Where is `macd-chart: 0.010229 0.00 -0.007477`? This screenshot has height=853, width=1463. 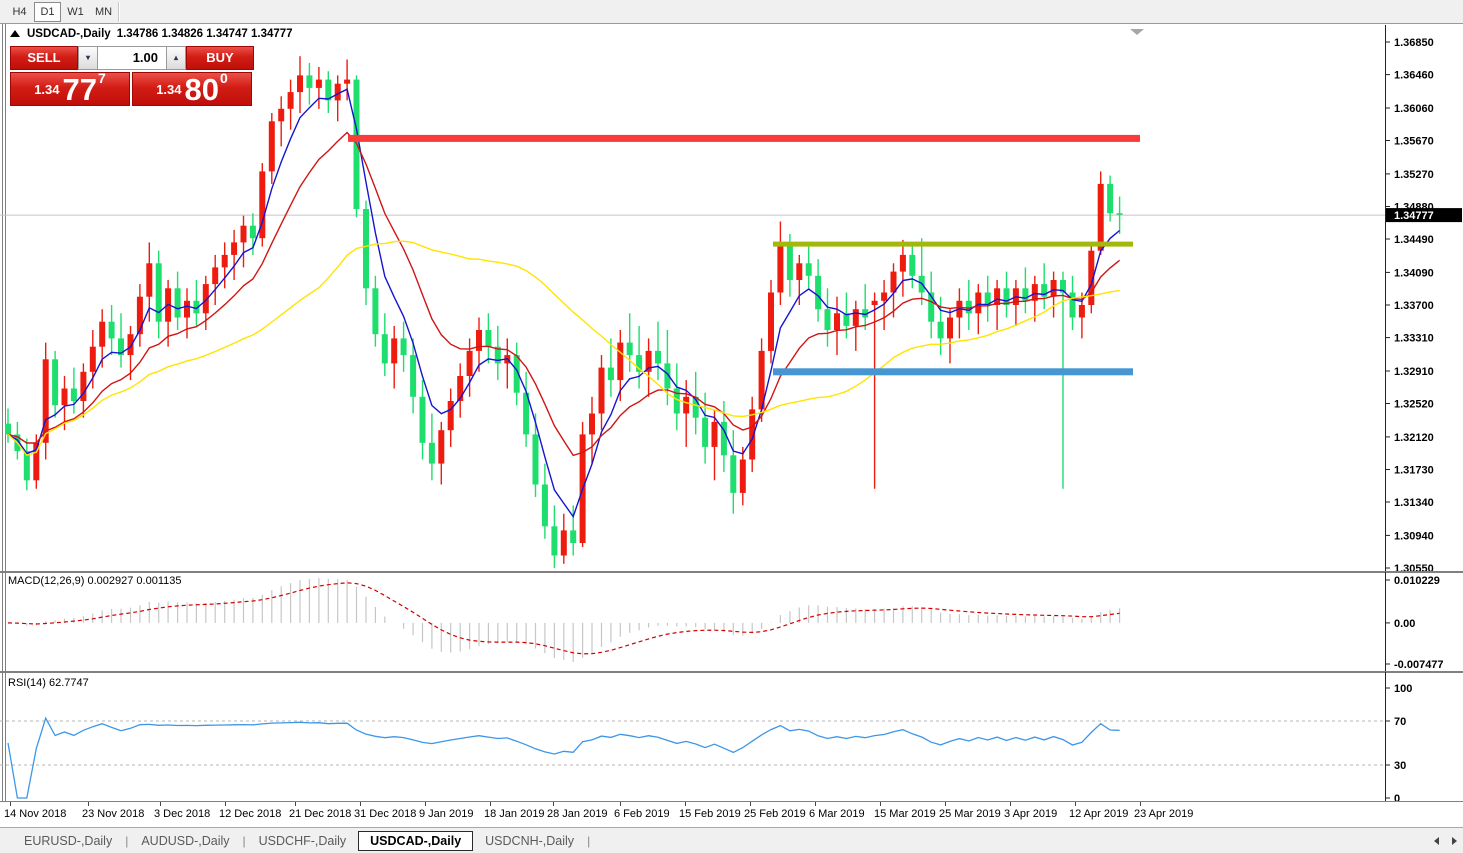 macd-chart: 0.010229 0.00 -0.007477 is located at coordinates (731, 622).